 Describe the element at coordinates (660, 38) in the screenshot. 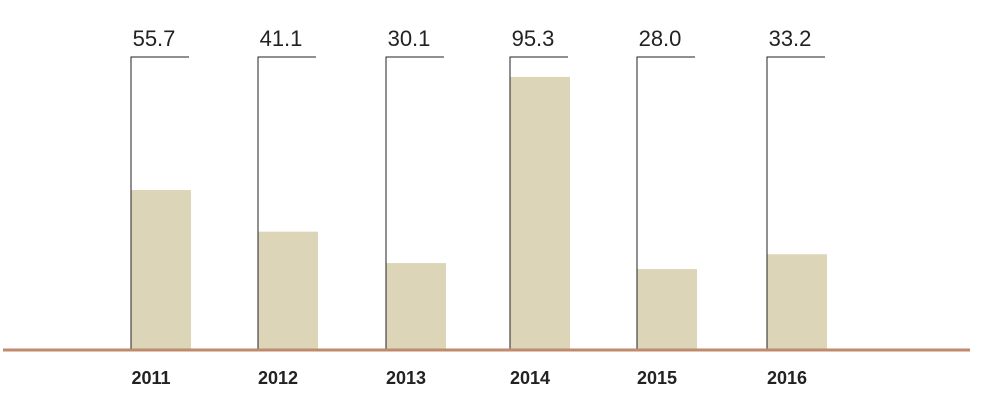

I see `value-label: 28.0` at that location.